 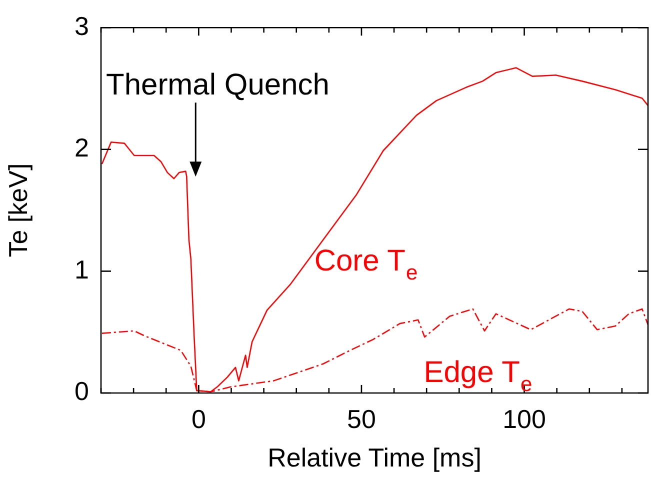 I want to click on y-tick-label: 1, so click(x=81, y=269).